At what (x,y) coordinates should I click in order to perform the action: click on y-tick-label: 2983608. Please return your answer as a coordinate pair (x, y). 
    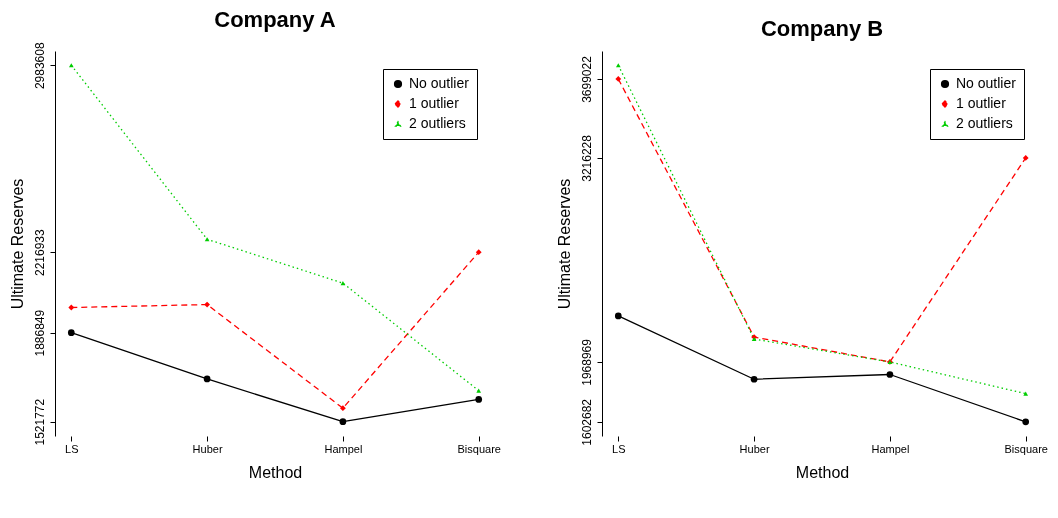
    Looking at the image, I should click on (39, 66).